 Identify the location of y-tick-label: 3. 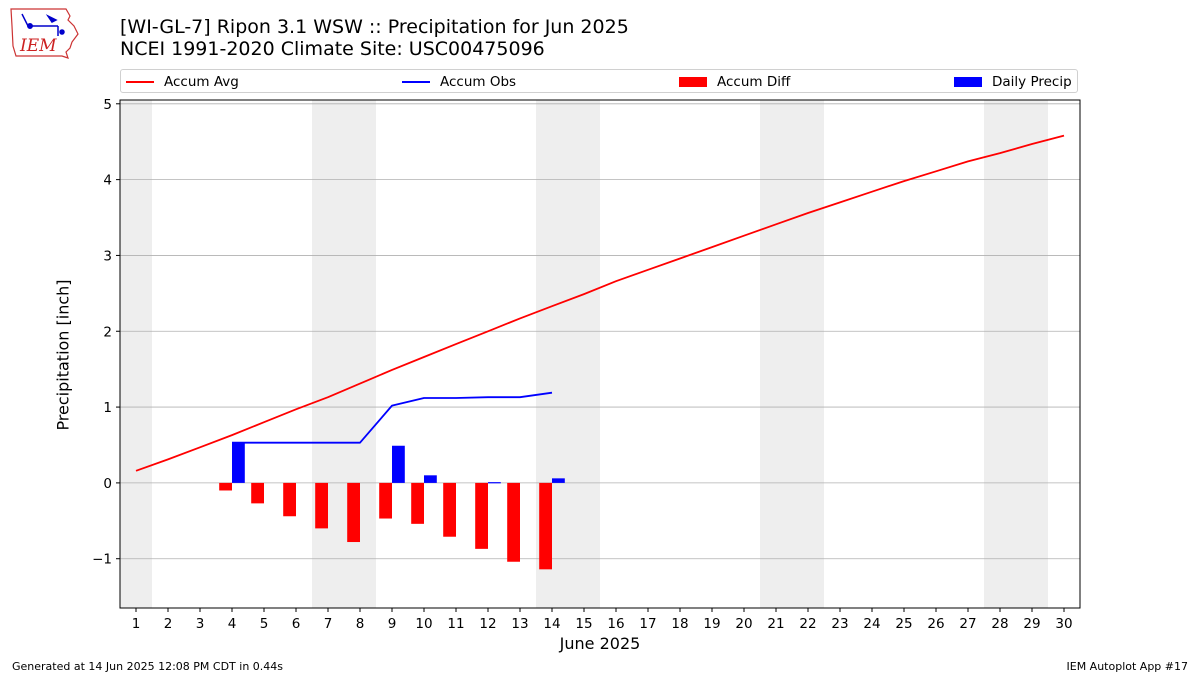
(107, 256).